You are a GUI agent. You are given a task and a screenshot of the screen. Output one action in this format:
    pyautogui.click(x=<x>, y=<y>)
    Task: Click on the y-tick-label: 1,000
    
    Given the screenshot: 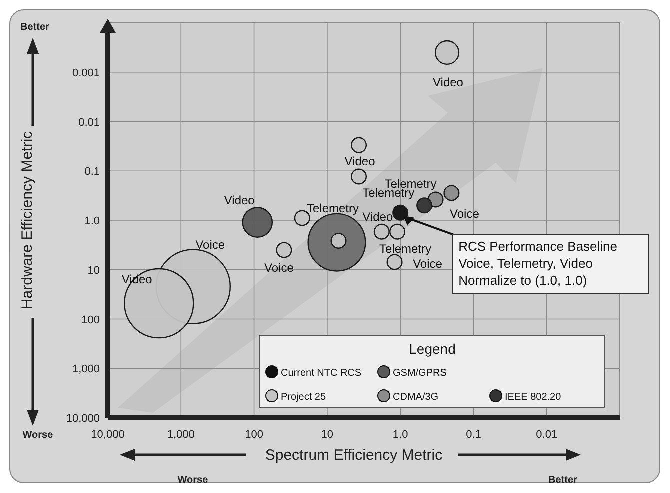 What is the action you would take?
    pyautogui.click(x=86, y=370)
    